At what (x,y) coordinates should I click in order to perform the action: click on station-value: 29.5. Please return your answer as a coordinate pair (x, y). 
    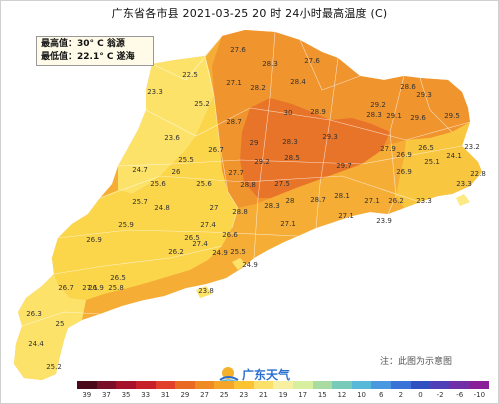
    Looking at the image, I should click on (452, 116).